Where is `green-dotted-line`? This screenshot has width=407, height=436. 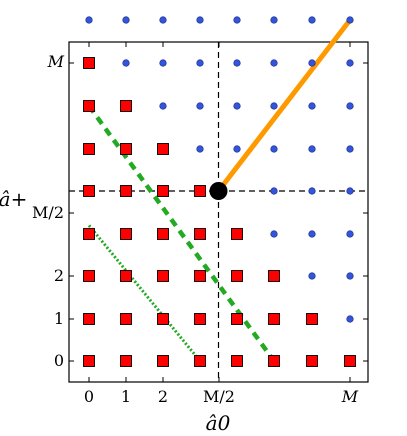
green-dotted-line is located at coordinates (144, 293).